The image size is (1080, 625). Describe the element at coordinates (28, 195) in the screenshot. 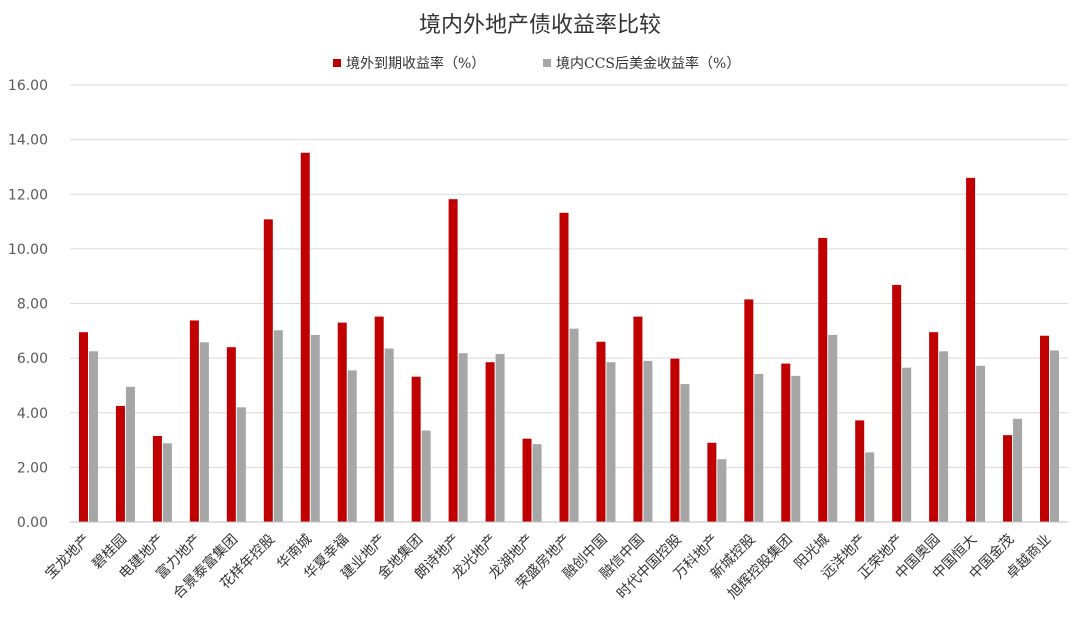

I see `y-tick-label: 12.00` at that location.